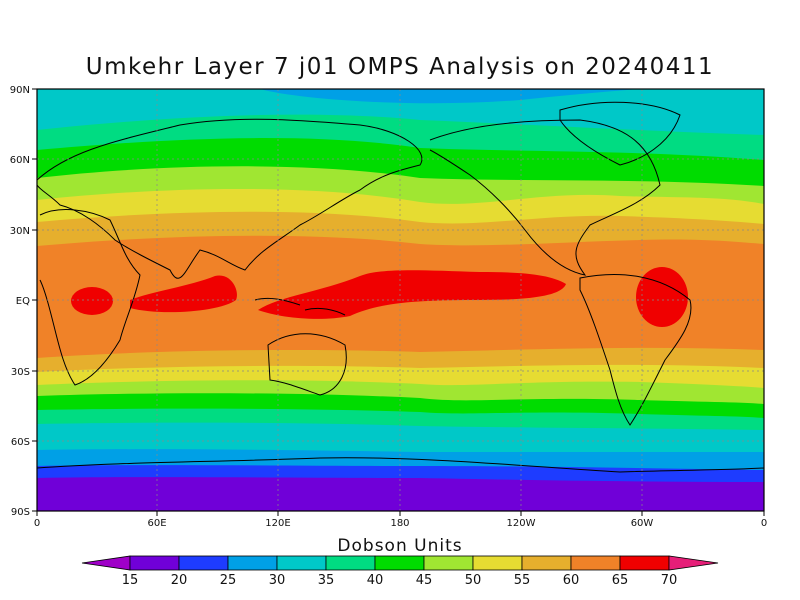  I want to click on y-tick-label: 60N, so click(20, 160).